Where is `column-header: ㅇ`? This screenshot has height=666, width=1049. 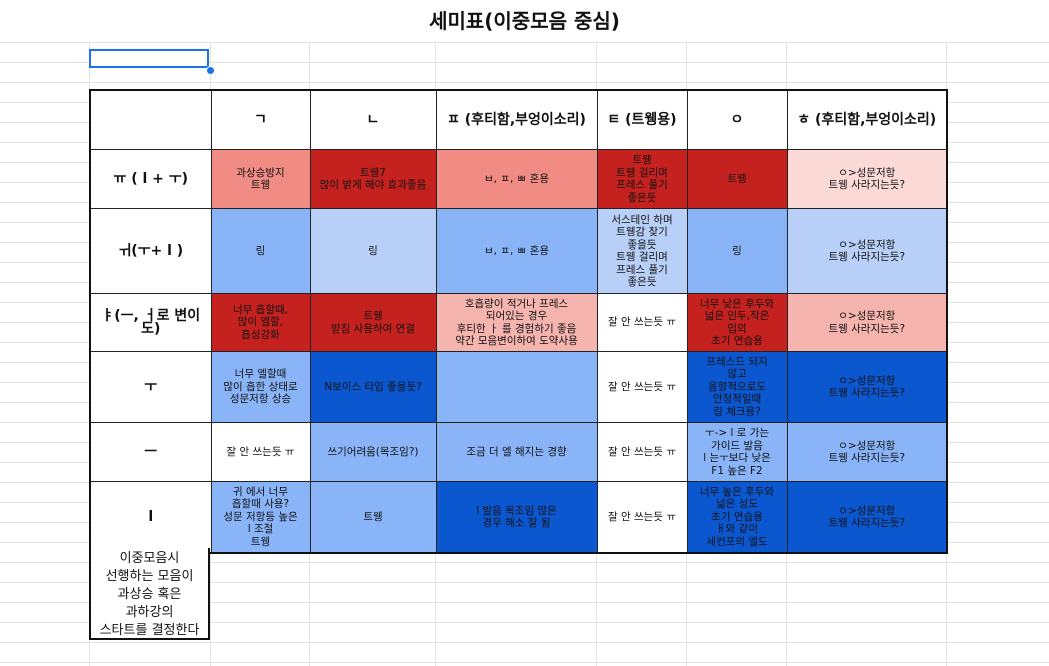
column-header: ㅇ is located at coordinates (737, 119).